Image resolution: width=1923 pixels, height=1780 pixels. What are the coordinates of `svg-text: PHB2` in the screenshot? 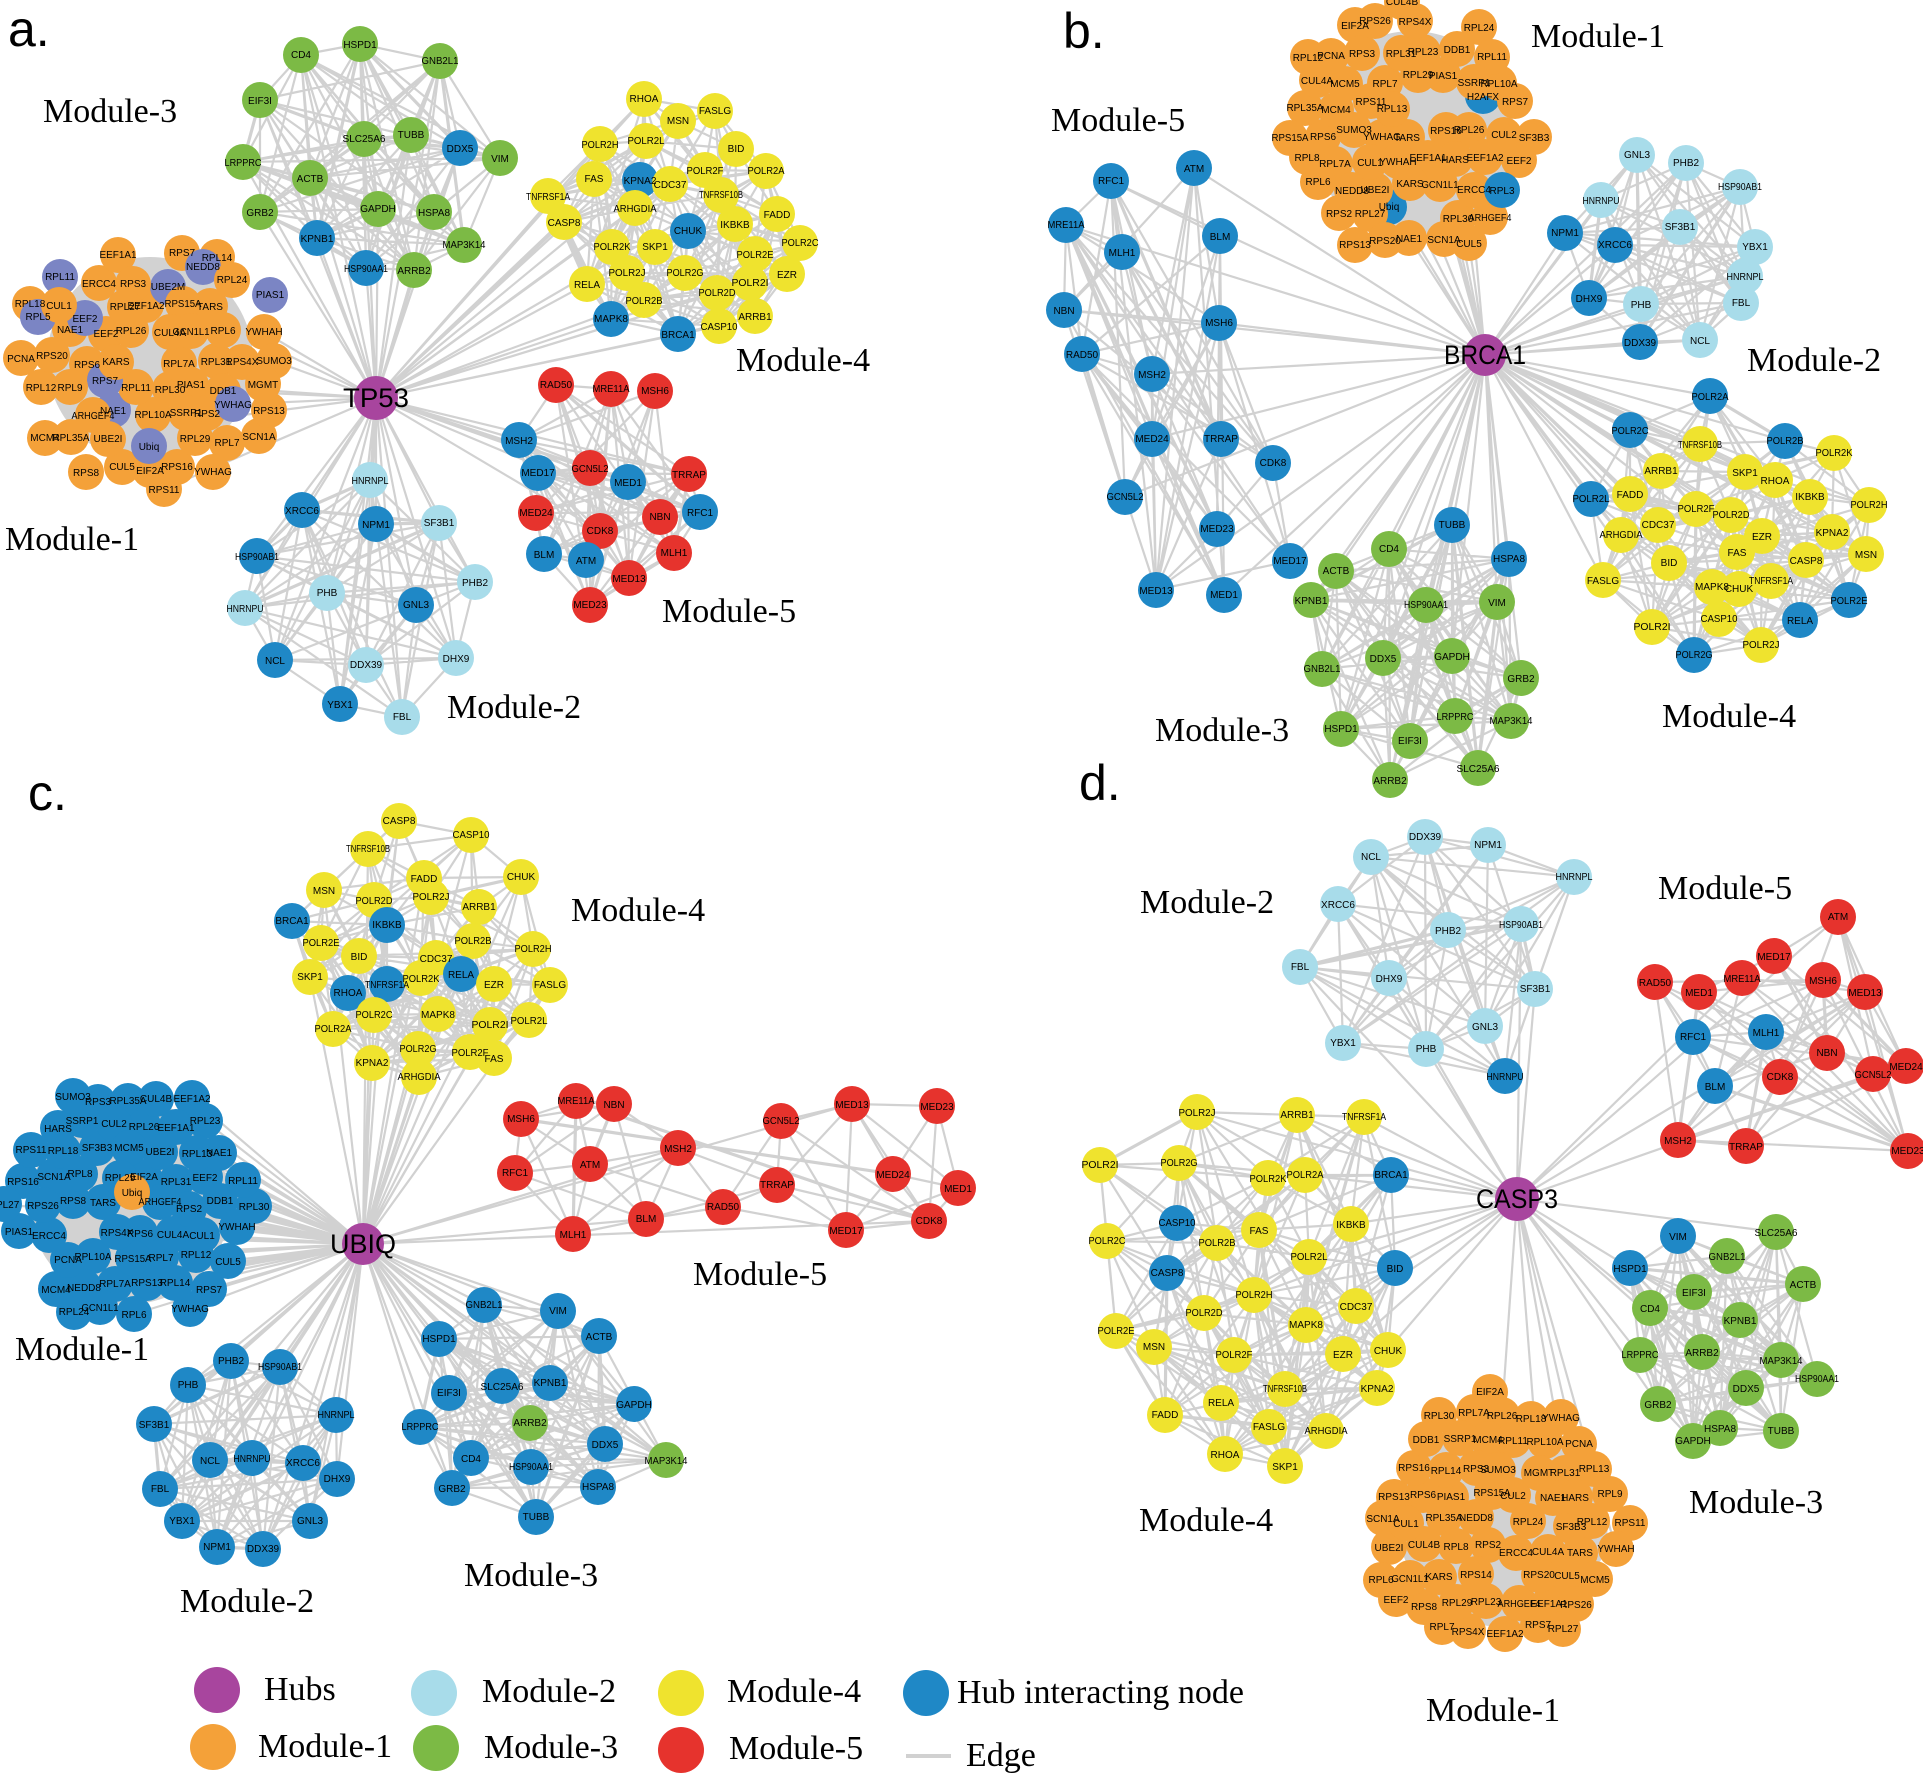 It's located at (475, 583).